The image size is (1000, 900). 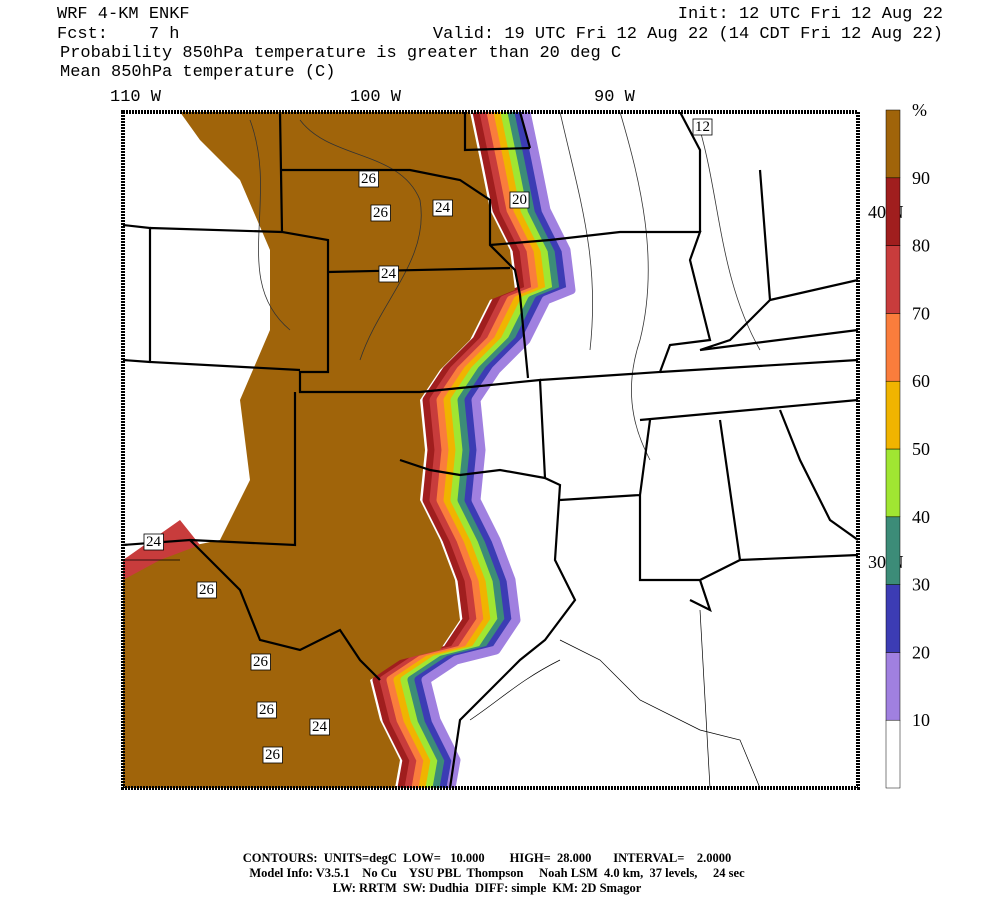 I want to click on colorbar: % 10 20 30 40 50 60 70 80 90, so click(x=907, y=444).